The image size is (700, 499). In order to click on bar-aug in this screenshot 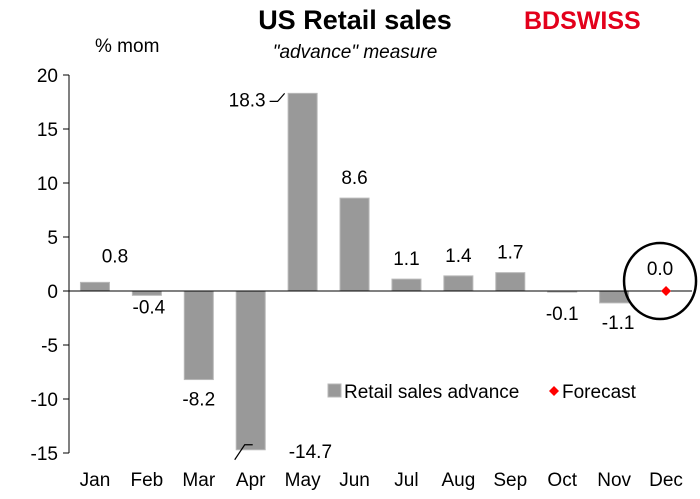, I will do `click(458, 283)`.